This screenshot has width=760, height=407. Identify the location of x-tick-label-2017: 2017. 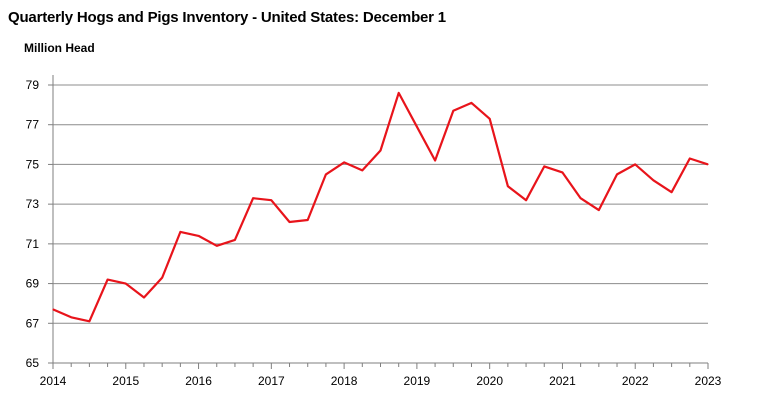
(271, 381).